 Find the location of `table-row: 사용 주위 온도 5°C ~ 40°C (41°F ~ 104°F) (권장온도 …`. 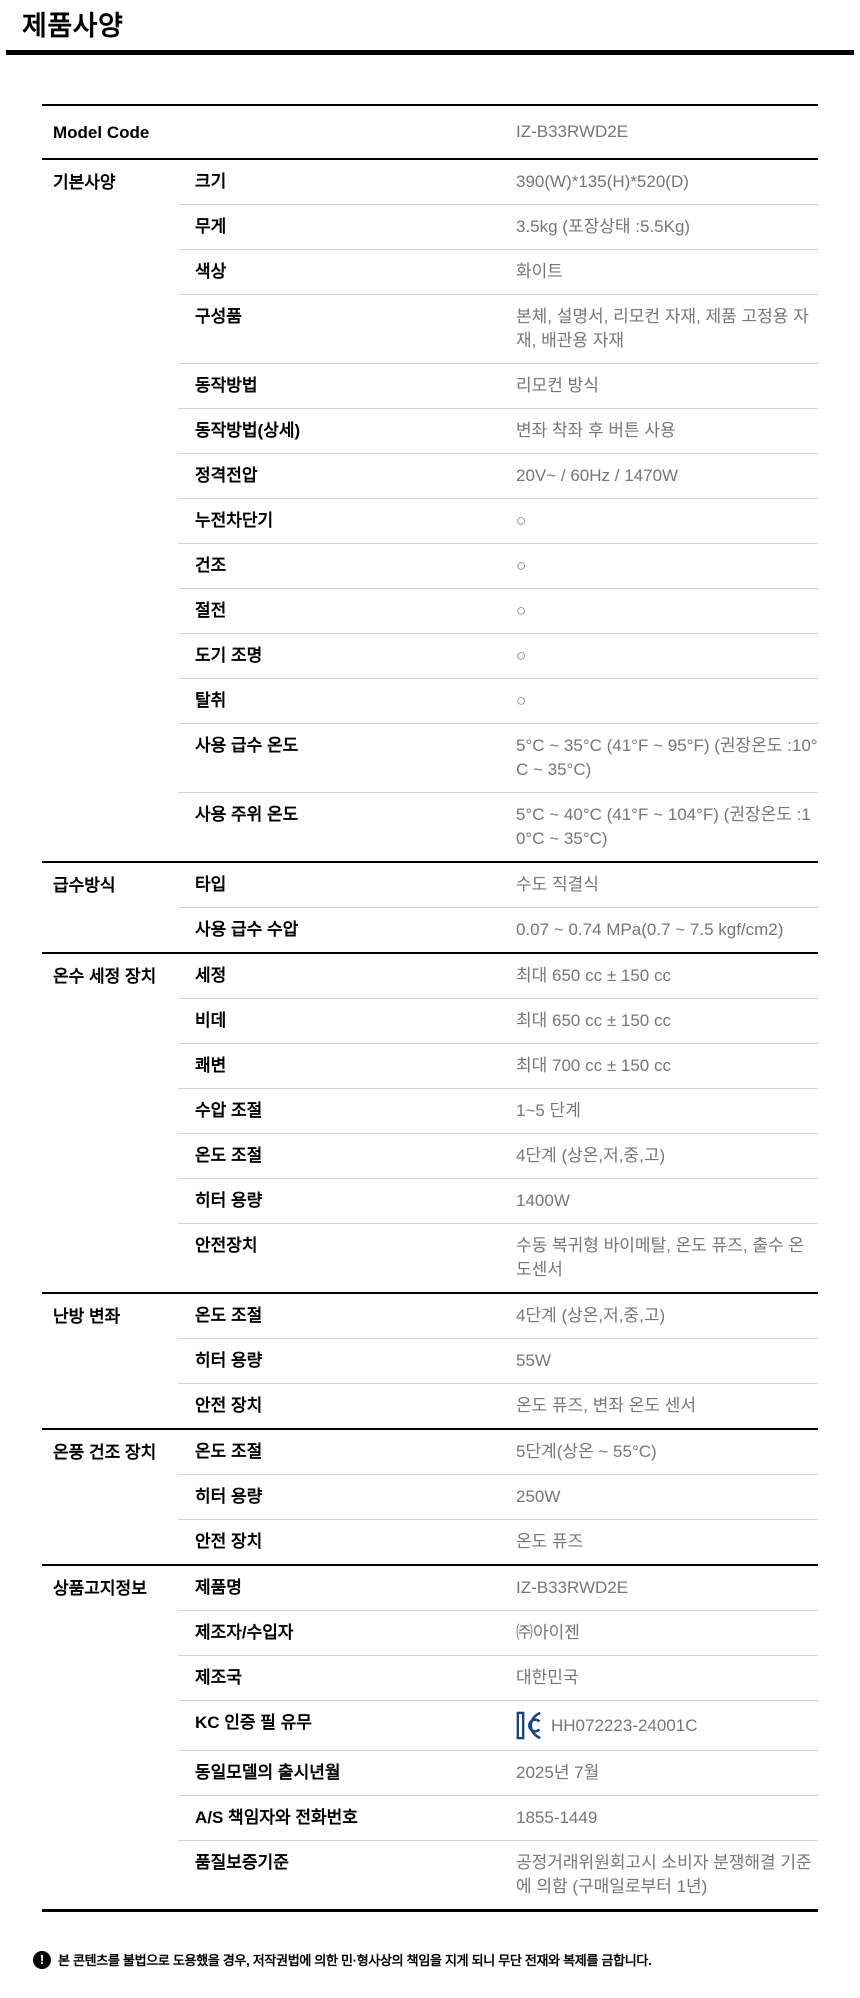

table-row: 사용 주위 온도 5°C ~ 40°C (41°F ~ 104°F) (권장온도 … is located at coordinates (498, 826).